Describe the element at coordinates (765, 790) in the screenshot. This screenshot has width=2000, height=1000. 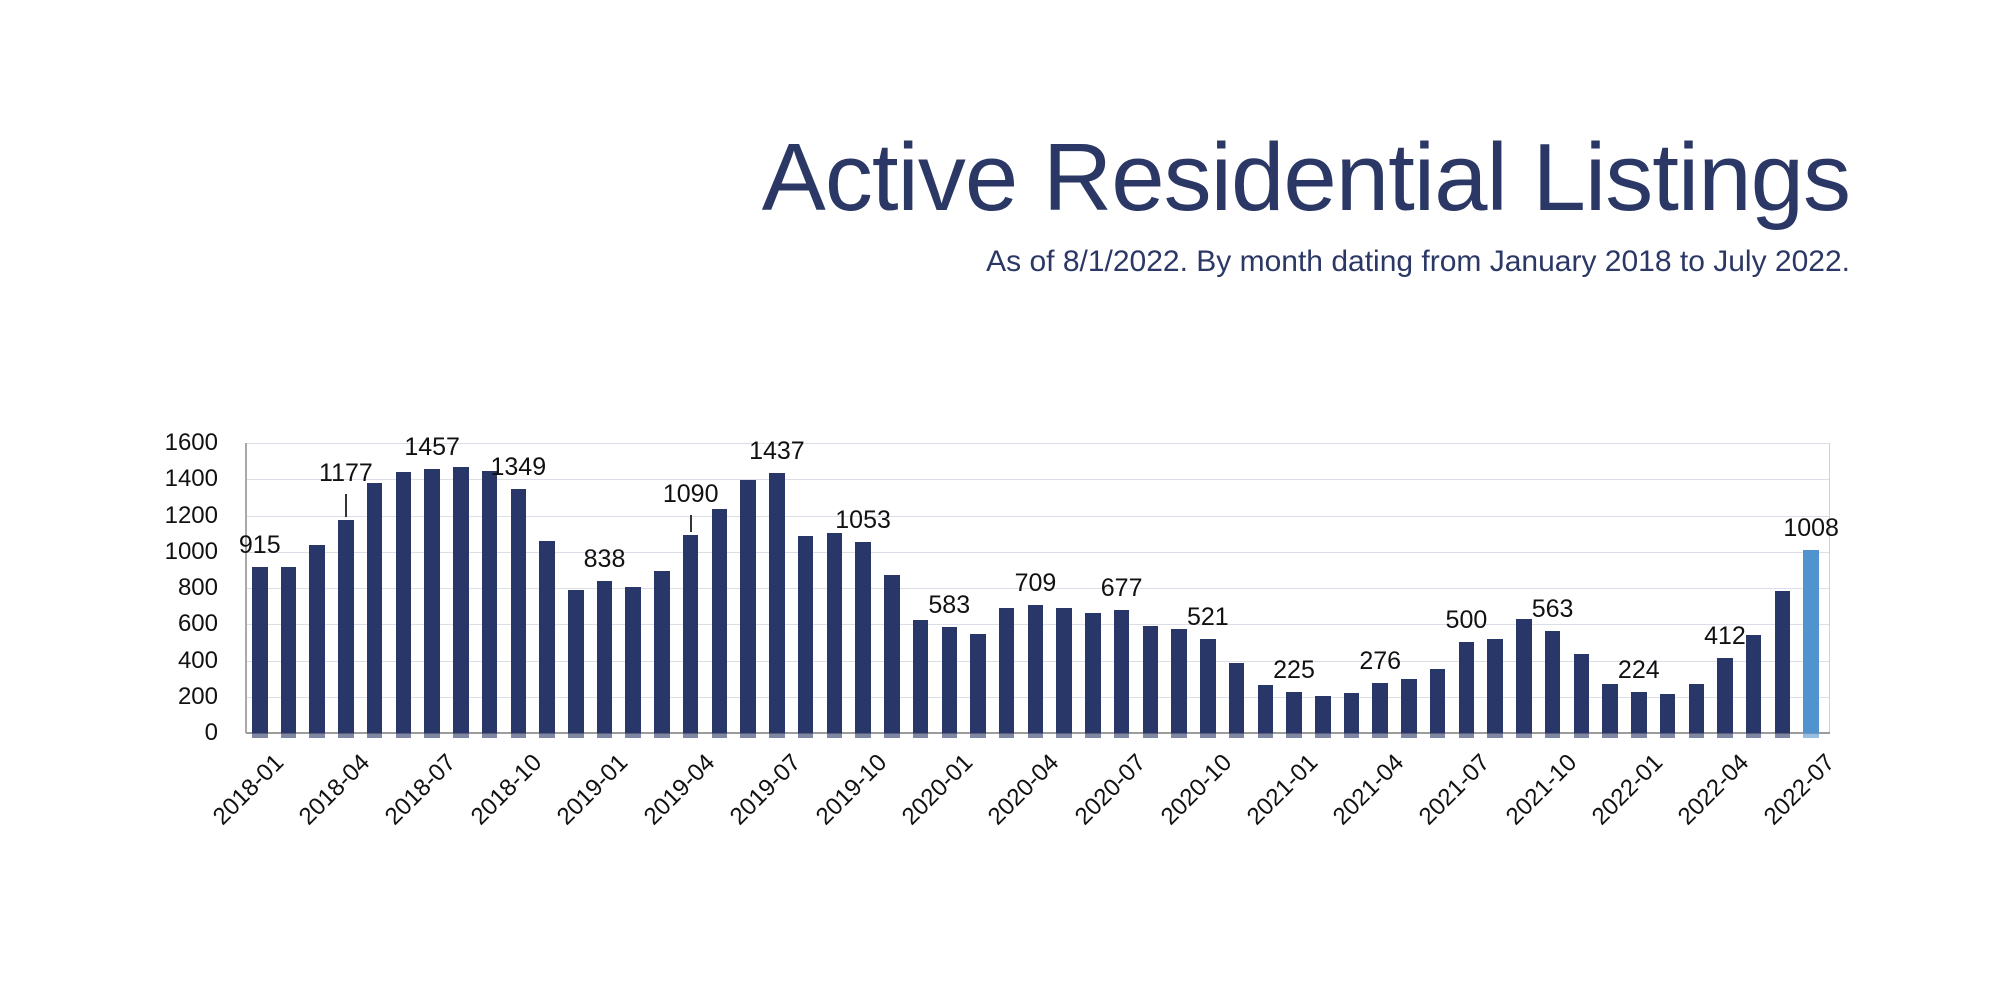
I see `x-axis-label: 2019-07` at that location.